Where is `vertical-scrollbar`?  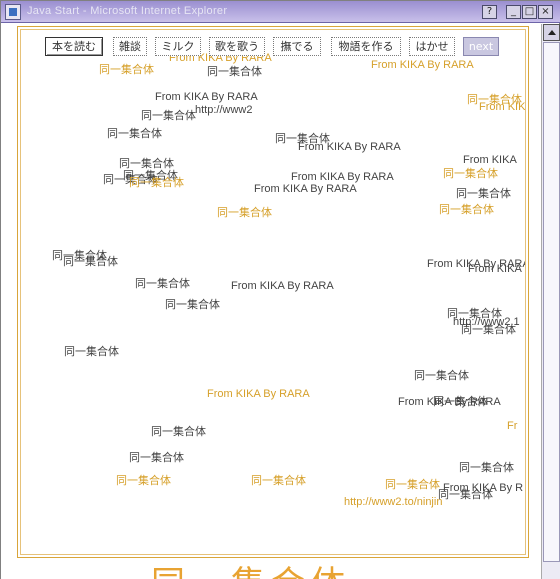 vertical-scrollbar is located at coordinates (550, 301).